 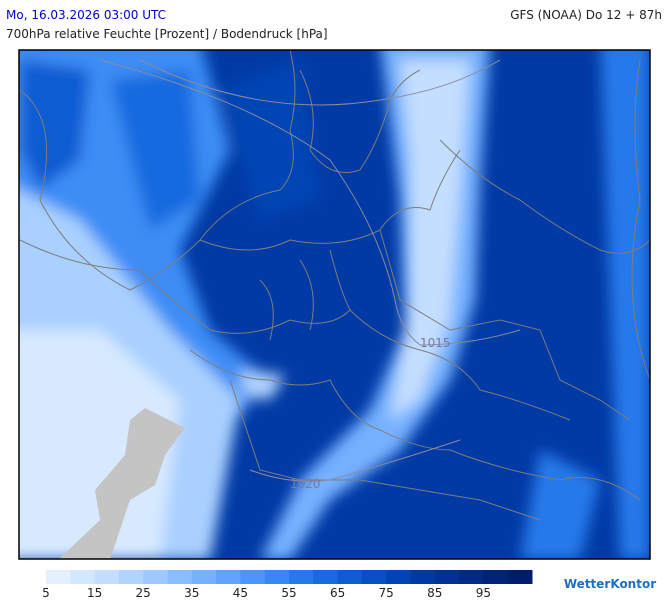 What do you see at coordinates (288, 593) in the screenshot?
I see `colorbar-tick-label: 55` at bounding box center [288, 593].